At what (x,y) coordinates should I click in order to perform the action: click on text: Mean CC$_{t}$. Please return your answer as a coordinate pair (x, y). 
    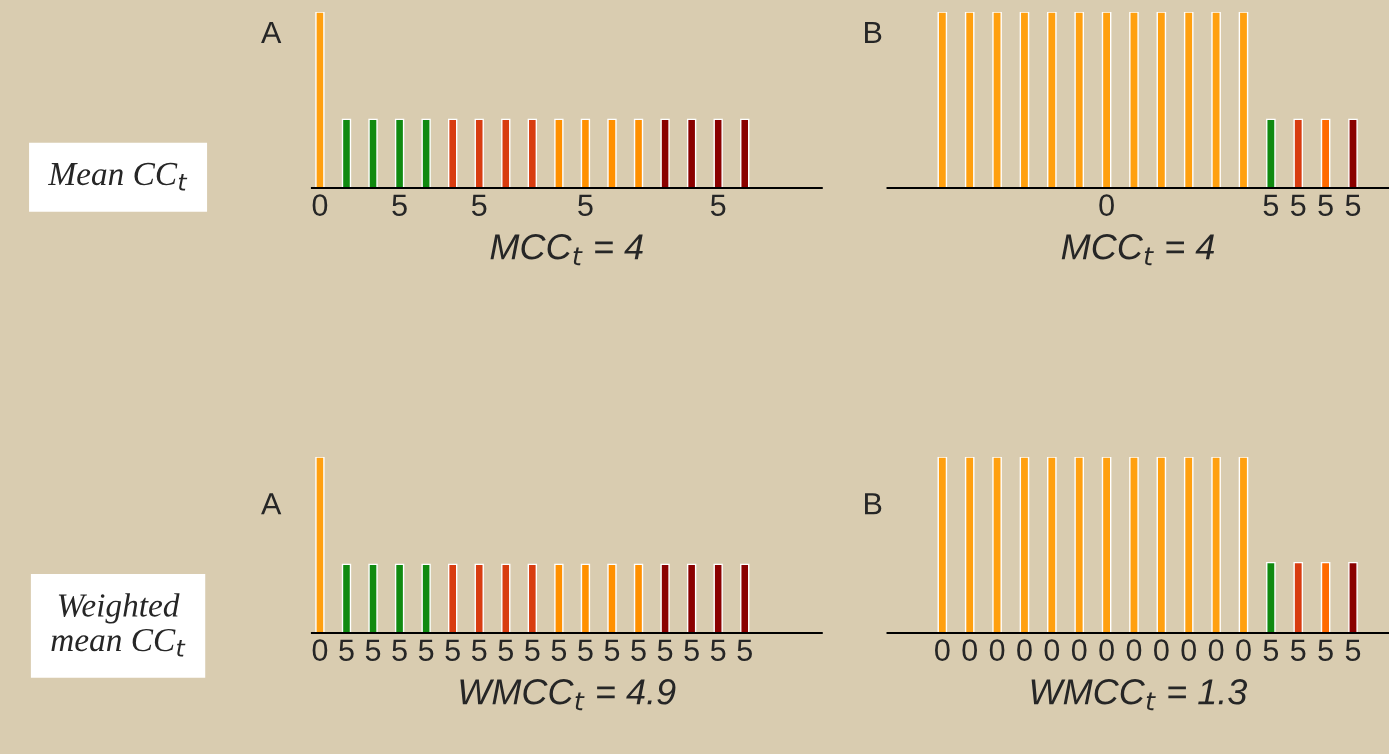
    Looking at the image, I should click on (118, 176).